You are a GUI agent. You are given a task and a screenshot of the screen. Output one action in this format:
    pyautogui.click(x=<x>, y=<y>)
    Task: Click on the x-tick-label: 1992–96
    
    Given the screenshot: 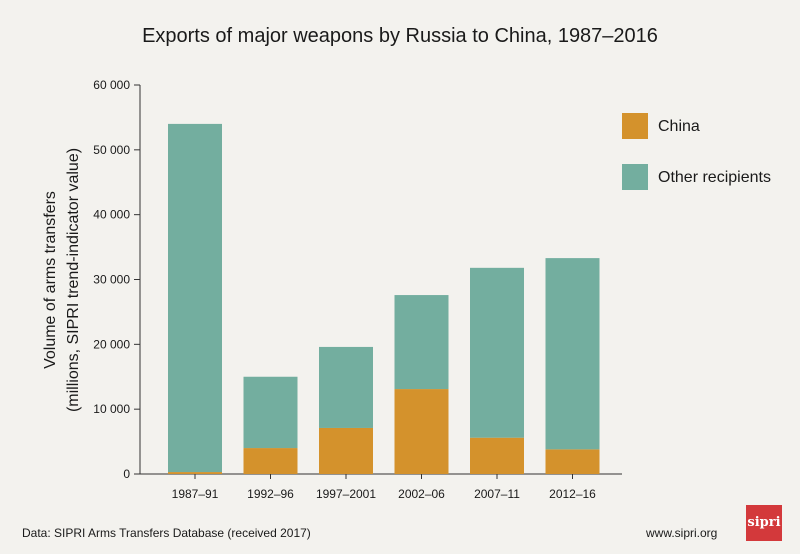 What is the action you would take?
    pyautogui.click(x=270, y=494)
    